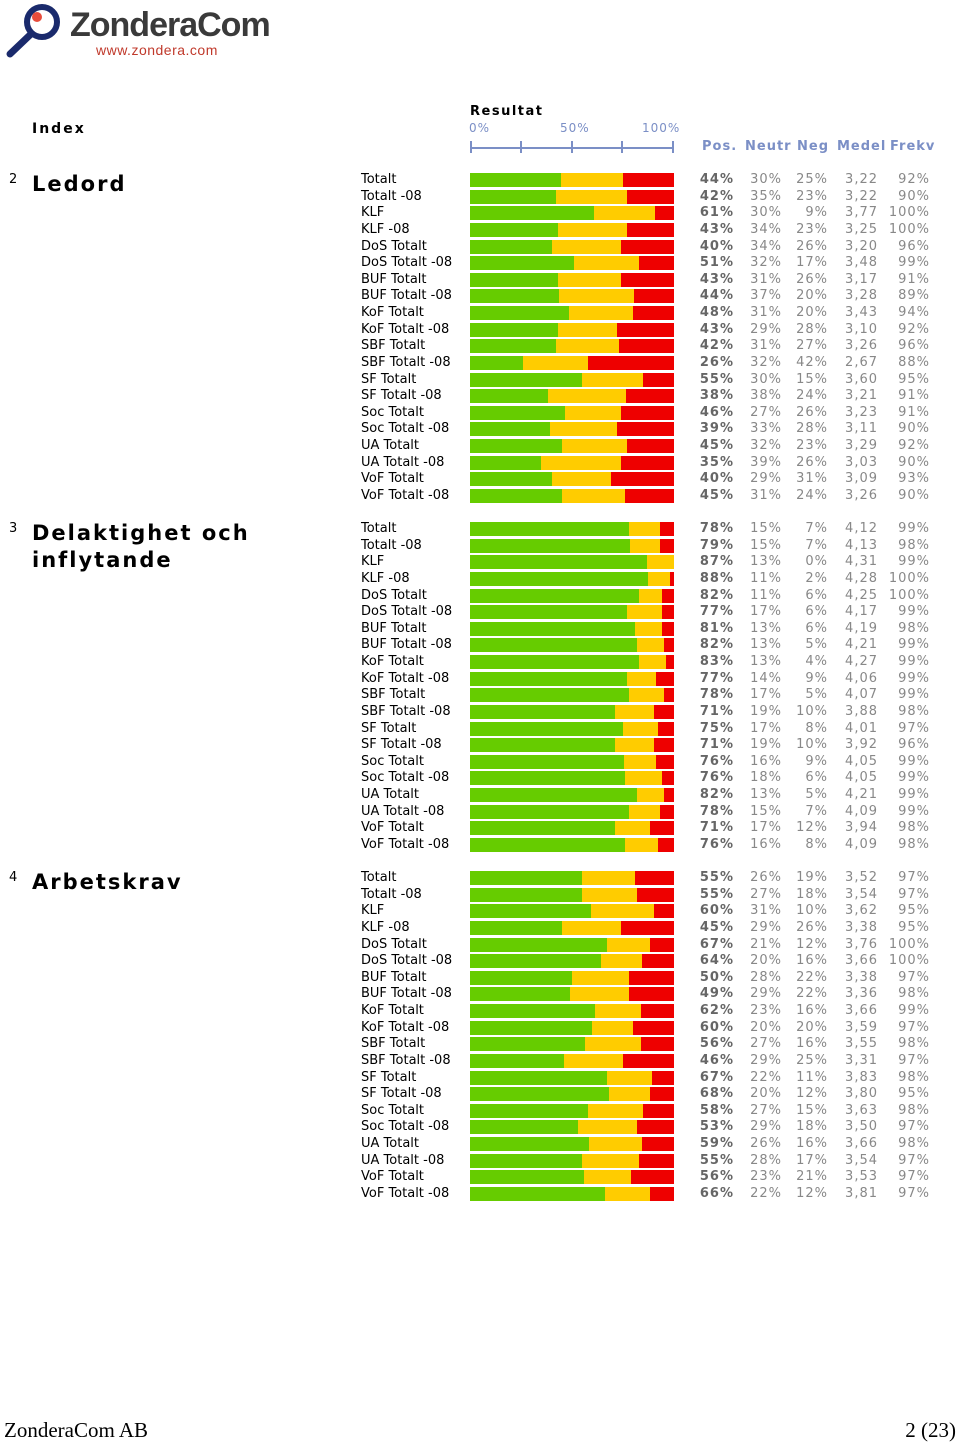 The image size is (960, 1444). I want to click on value-neutral: 14%, so click(766, 678).